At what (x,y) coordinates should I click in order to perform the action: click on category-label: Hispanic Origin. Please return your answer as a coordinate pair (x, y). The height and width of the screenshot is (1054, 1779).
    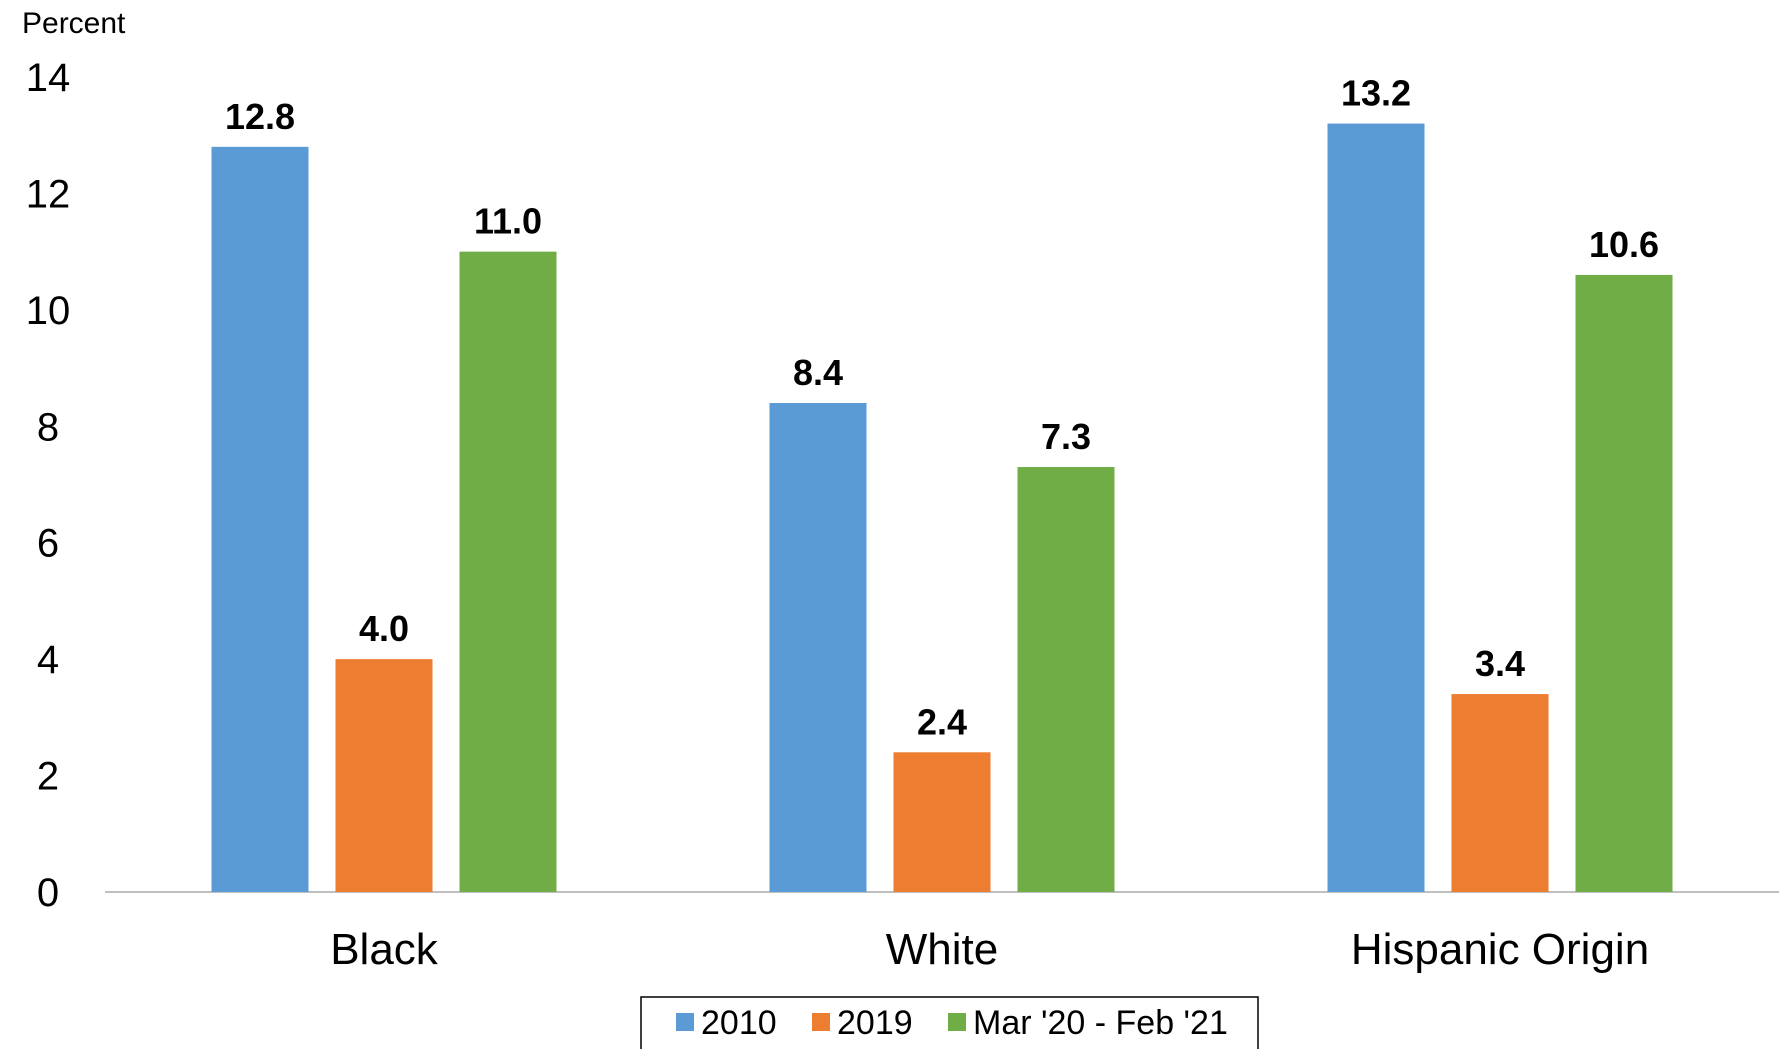
    Looking at the image, I should click on (1500, 949).